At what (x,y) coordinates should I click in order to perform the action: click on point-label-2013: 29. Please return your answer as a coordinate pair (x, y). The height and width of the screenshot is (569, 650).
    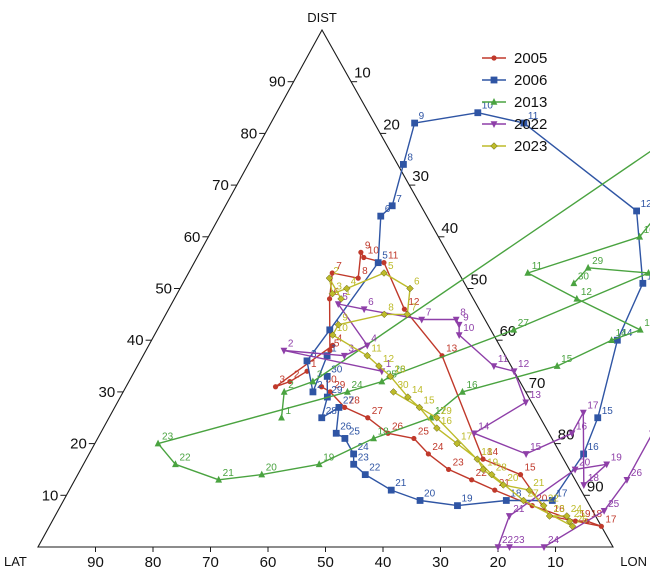
    Looking at the image, I should click on (598, 261).